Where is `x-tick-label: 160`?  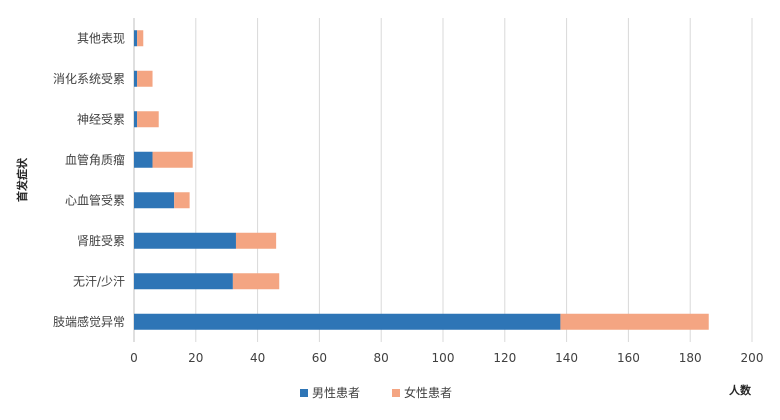
x-tick-label: 160 is located at coordinates (628, 358).